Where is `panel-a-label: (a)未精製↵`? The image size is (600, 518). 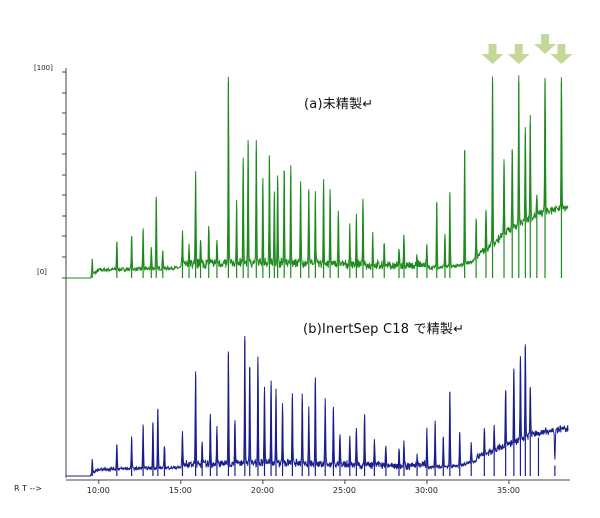 panel-a-label: (a)未精製↵ is located at coordinates (339, 104).